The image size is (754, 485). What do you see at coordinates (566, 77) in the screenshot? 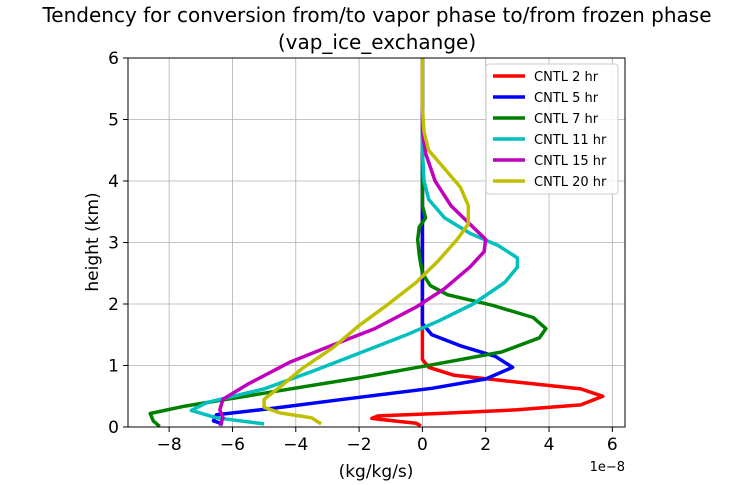
I see `legend-label: CNTL 2 hr` at bounding box center [566, 77].